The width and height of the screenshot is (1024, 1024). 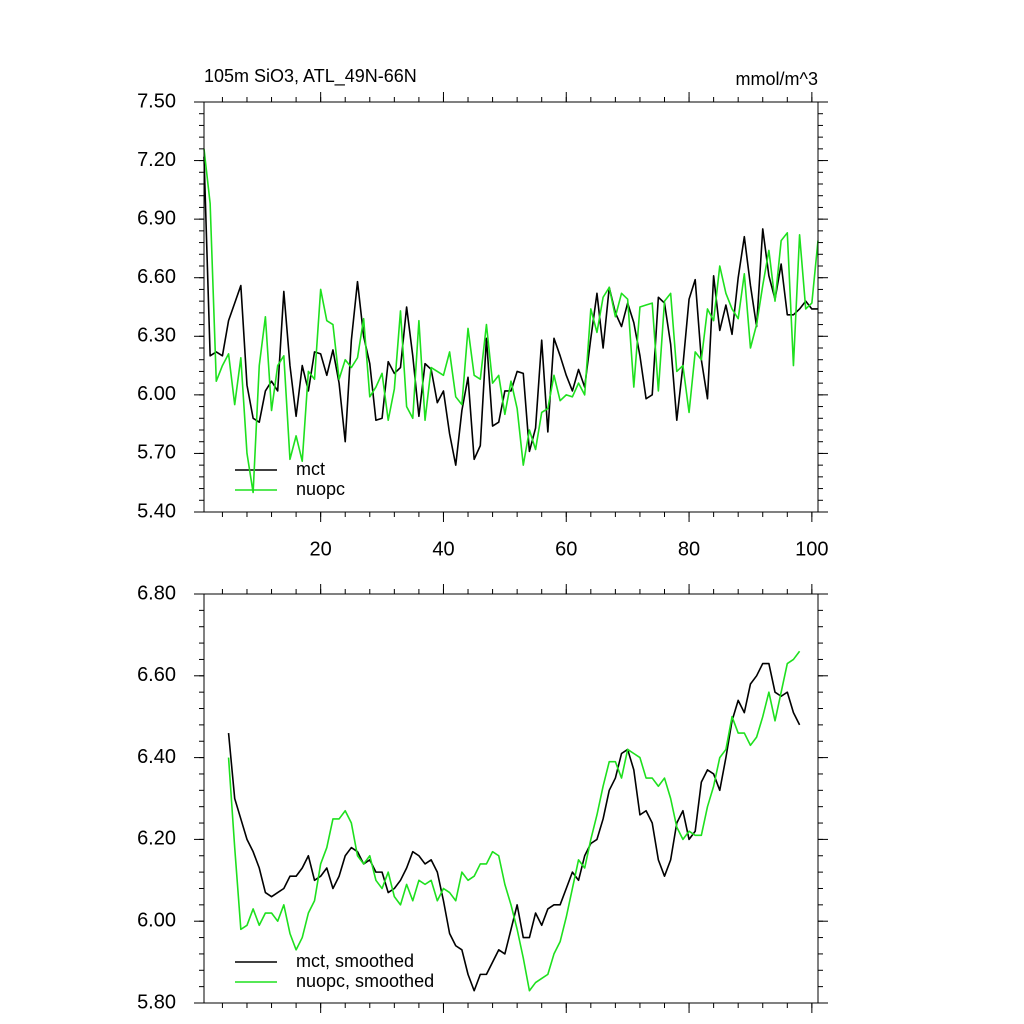 I want to click on legend-label: nuopc, so click(x=320, y=489).